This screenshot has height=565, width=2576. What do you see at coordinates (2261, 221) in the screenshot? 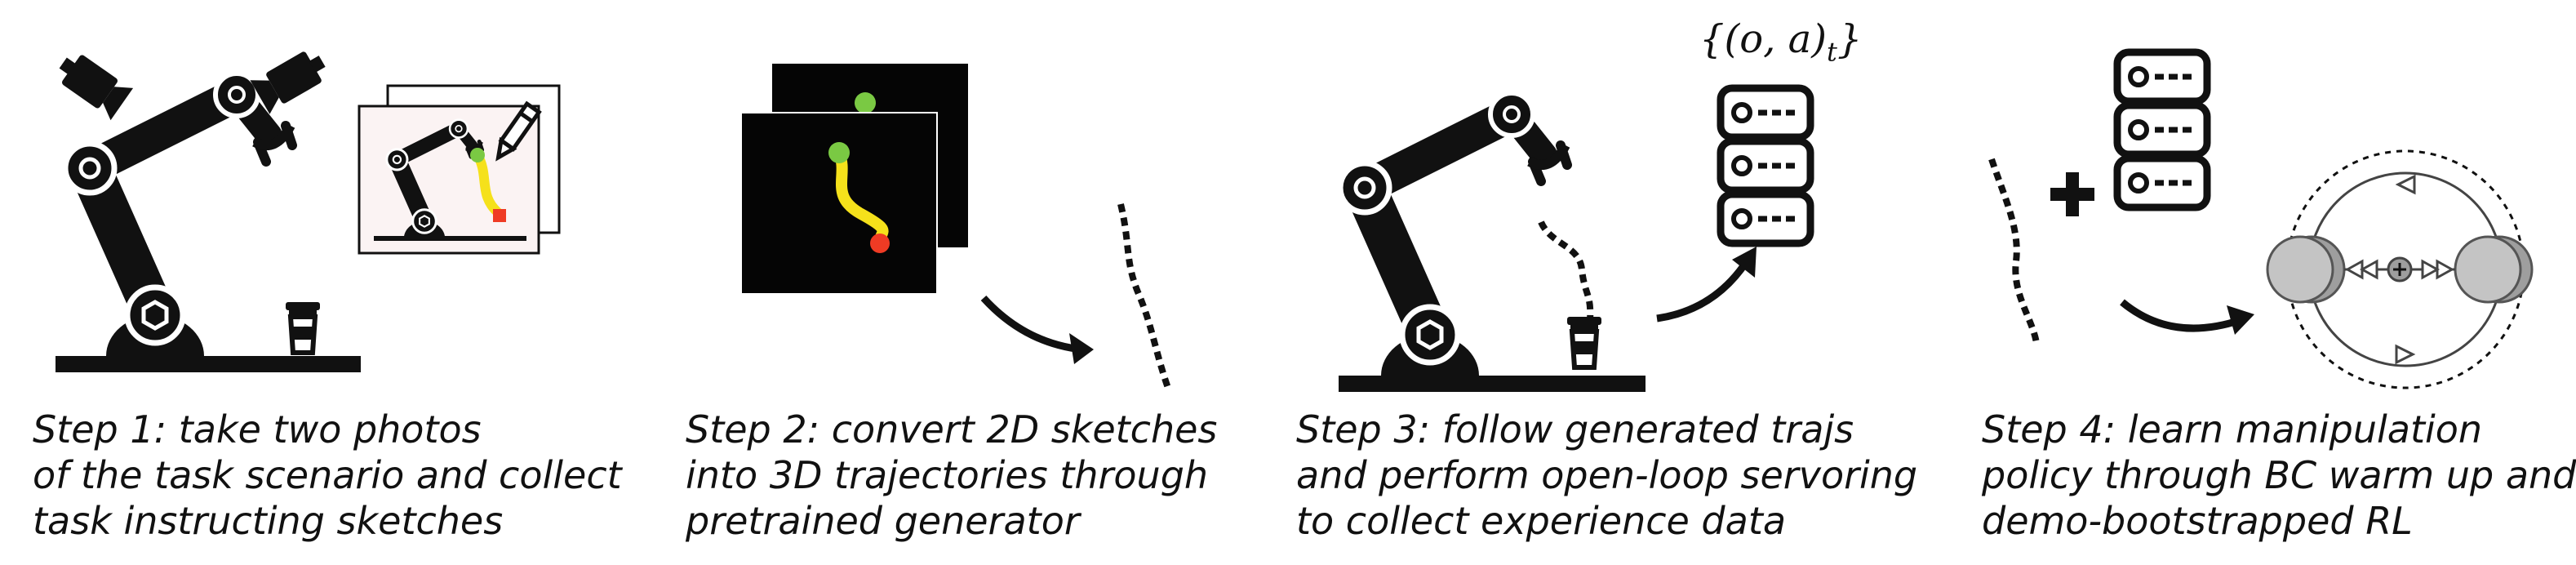
I see `step4-graphic` at bounding box center [2261, 221].